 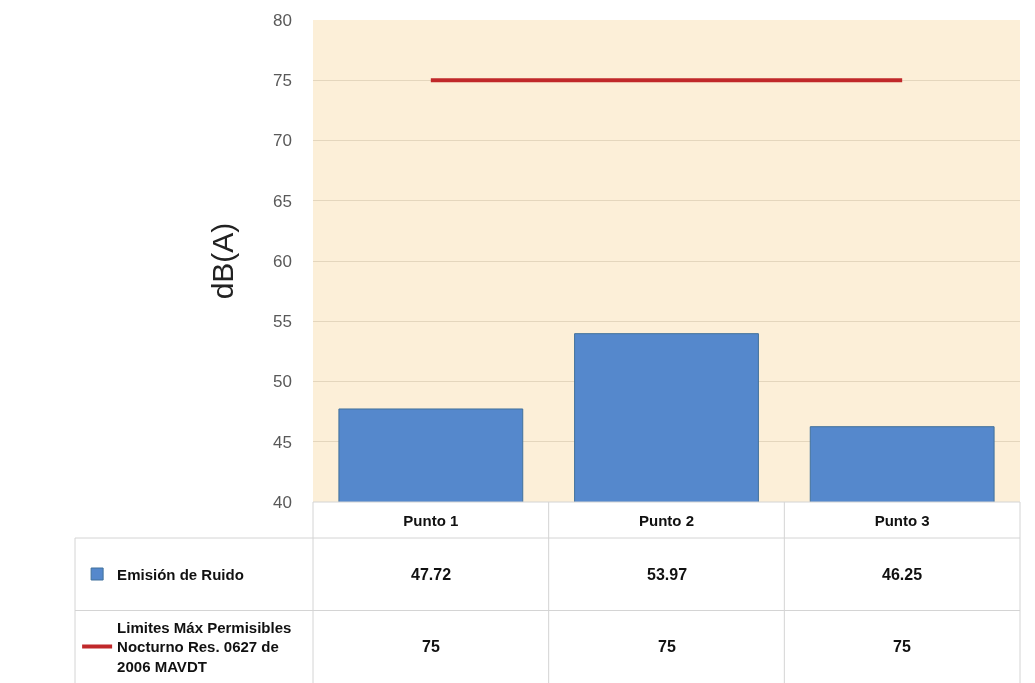 I want to click on data-label: 46.25, so click(x=902, y=574).